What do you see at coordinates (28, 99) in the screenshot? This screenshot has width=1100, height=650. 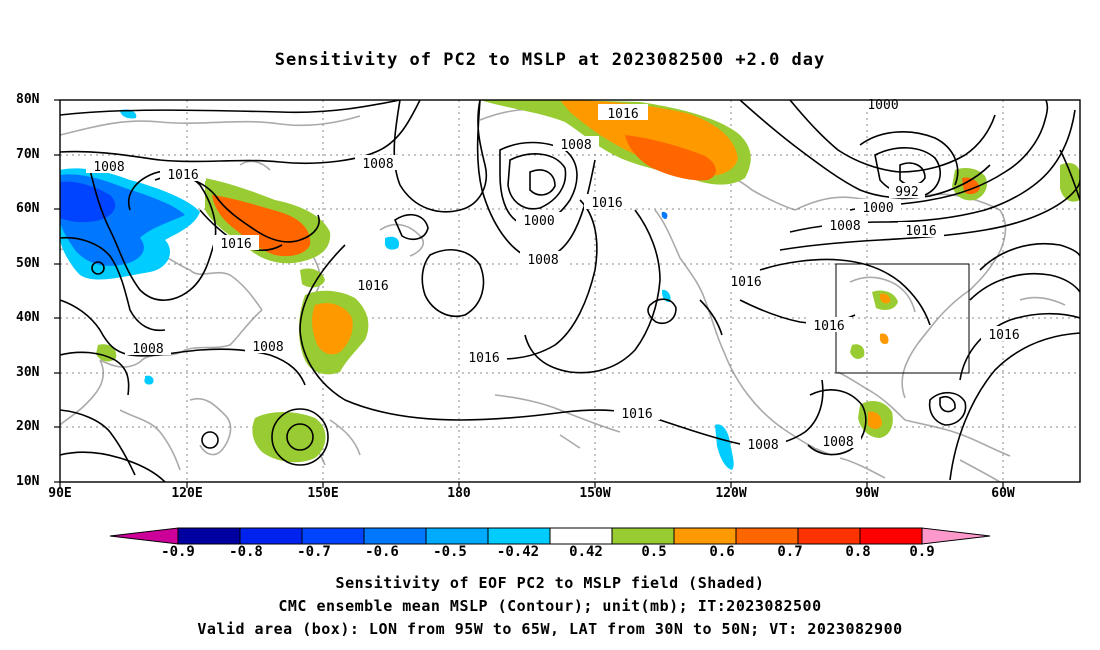 I see `lat-tick-label: 80N` at bounding box center [28, 99].